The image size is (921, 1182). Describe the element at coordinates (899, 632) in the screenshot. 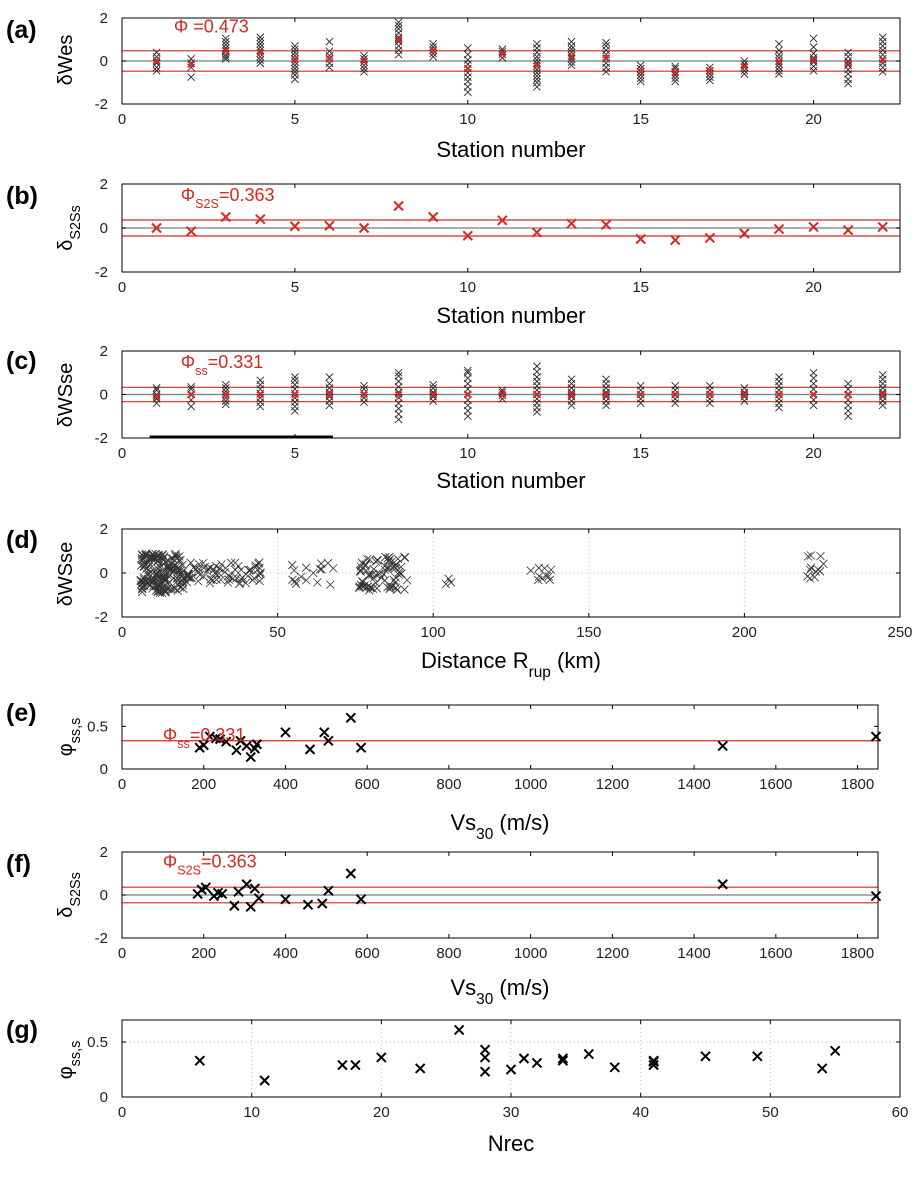

I see `x-tick-label: 250` at that location.